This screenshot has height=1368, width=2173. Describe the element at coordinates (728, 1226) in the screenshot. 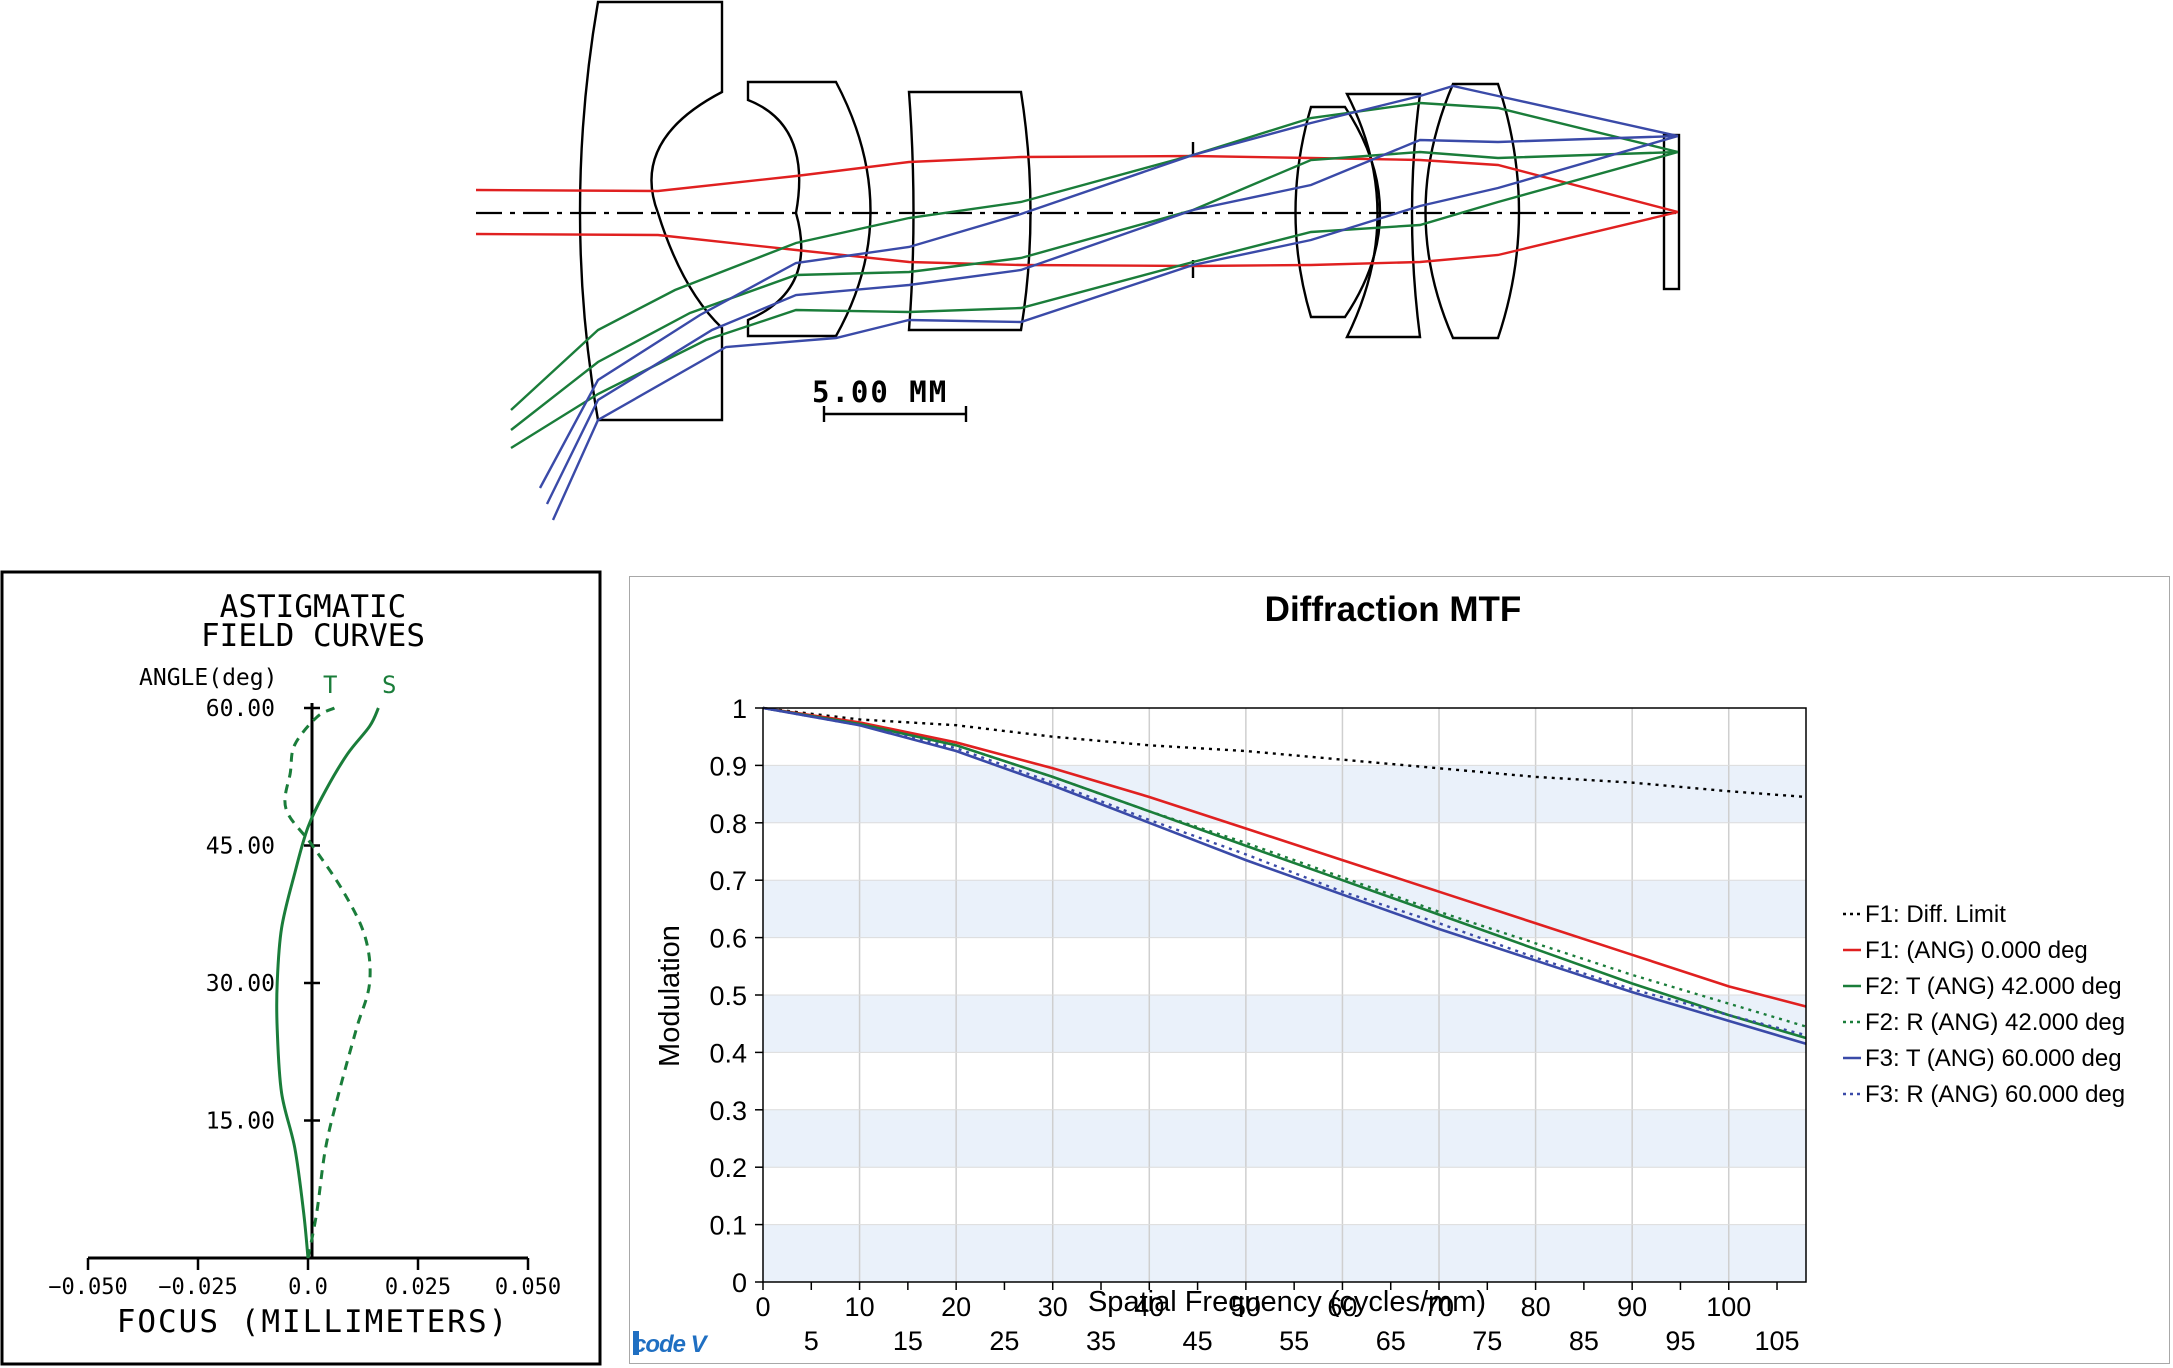

I see `mtf-y-tick-label: 0.1` at that location.